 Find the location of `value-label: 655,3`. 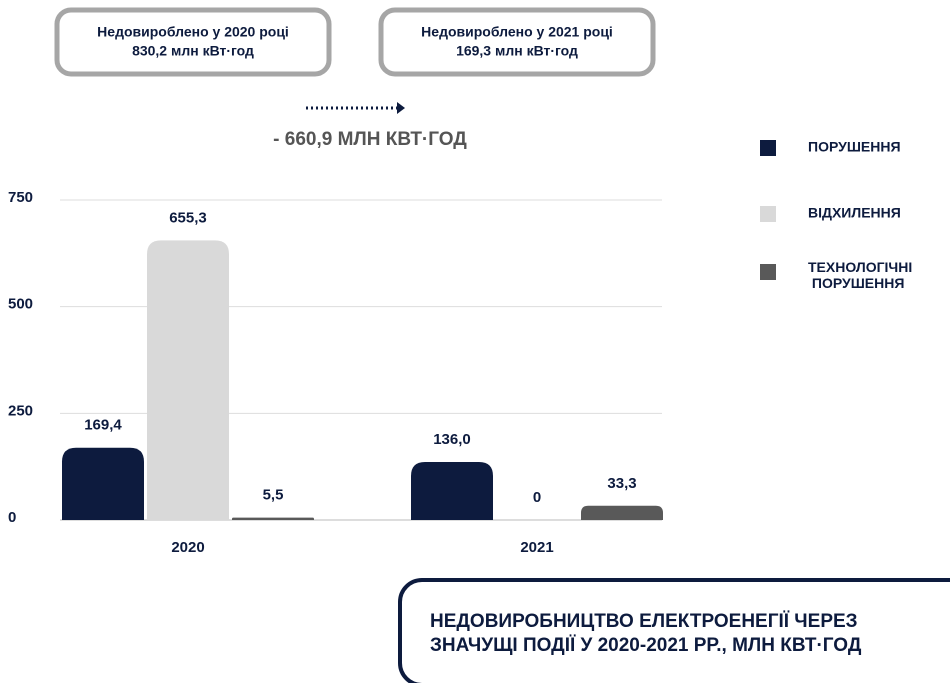

value-label: 655,3 is located at coordinates (188, 217).